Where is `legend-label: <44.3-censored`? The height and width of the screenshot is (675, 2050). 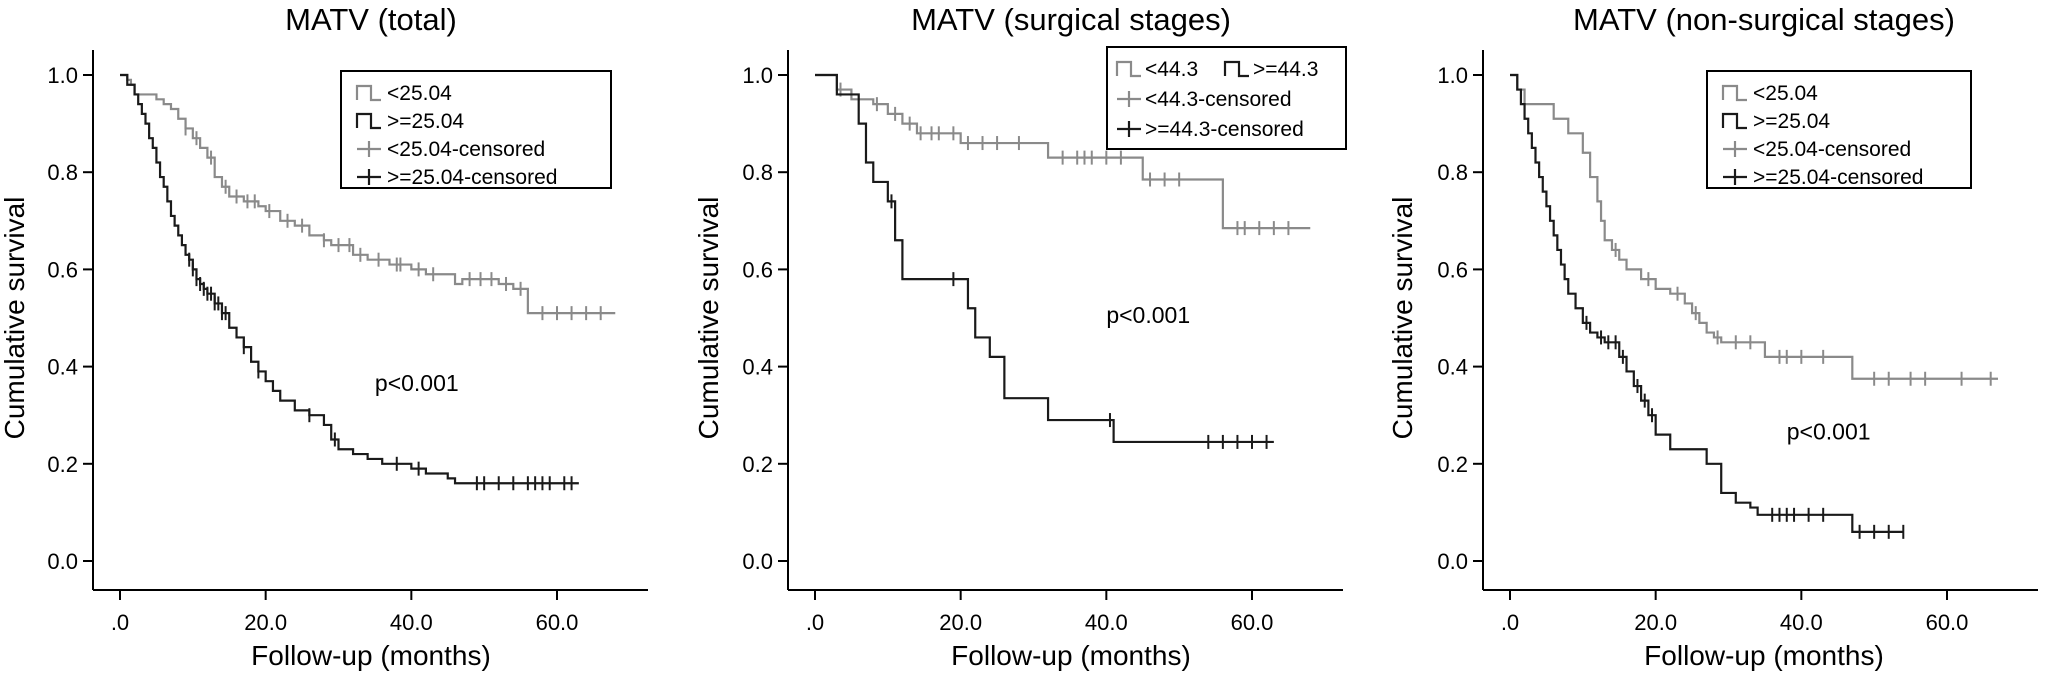
legend-label: <44.3-censored is located at coordinates (1218, 99).